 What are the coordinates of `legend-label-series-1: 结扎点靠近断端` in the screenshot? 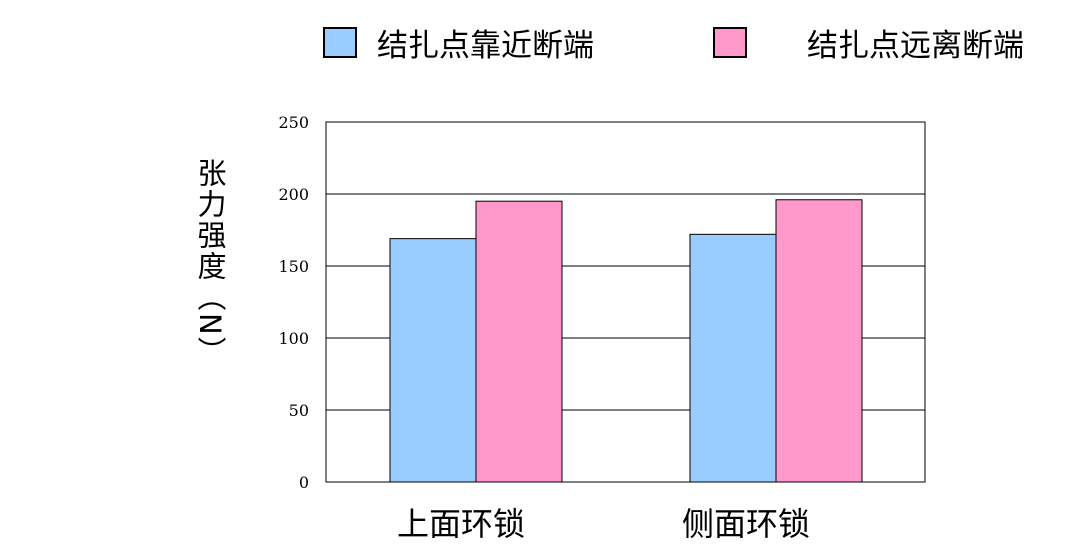 It's located at (485, 45).